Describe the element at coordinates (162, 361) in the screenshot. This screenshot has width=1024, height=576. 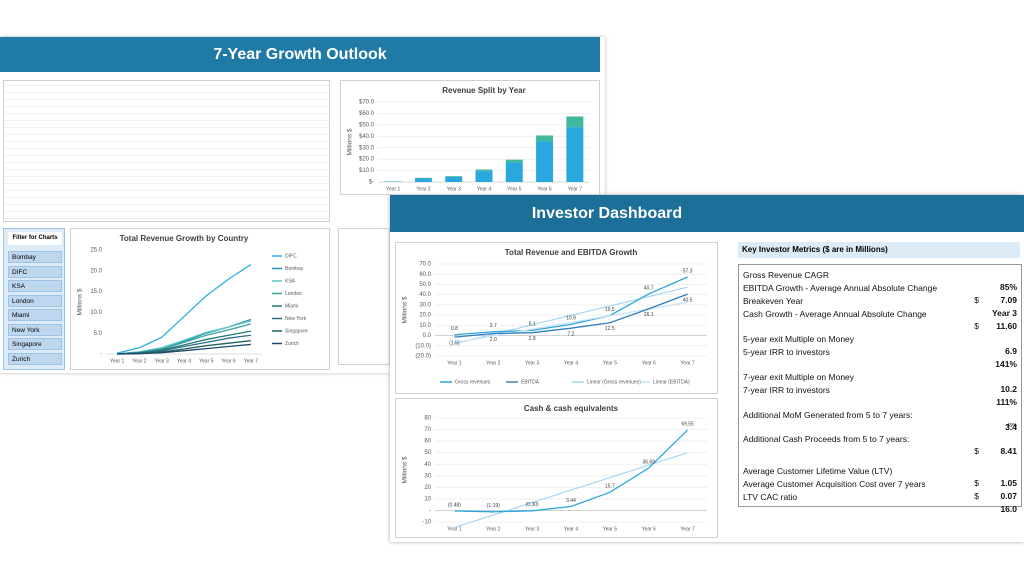
I see `x-tick-label: Year 3` at that location.